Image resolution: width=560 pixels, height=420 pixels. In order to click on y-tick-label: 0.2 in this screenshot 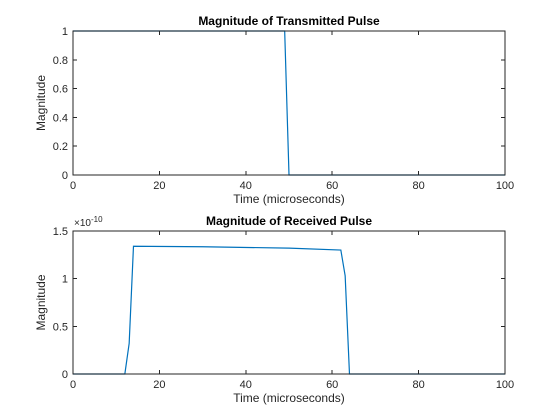, I will do `click(60, 147)`.